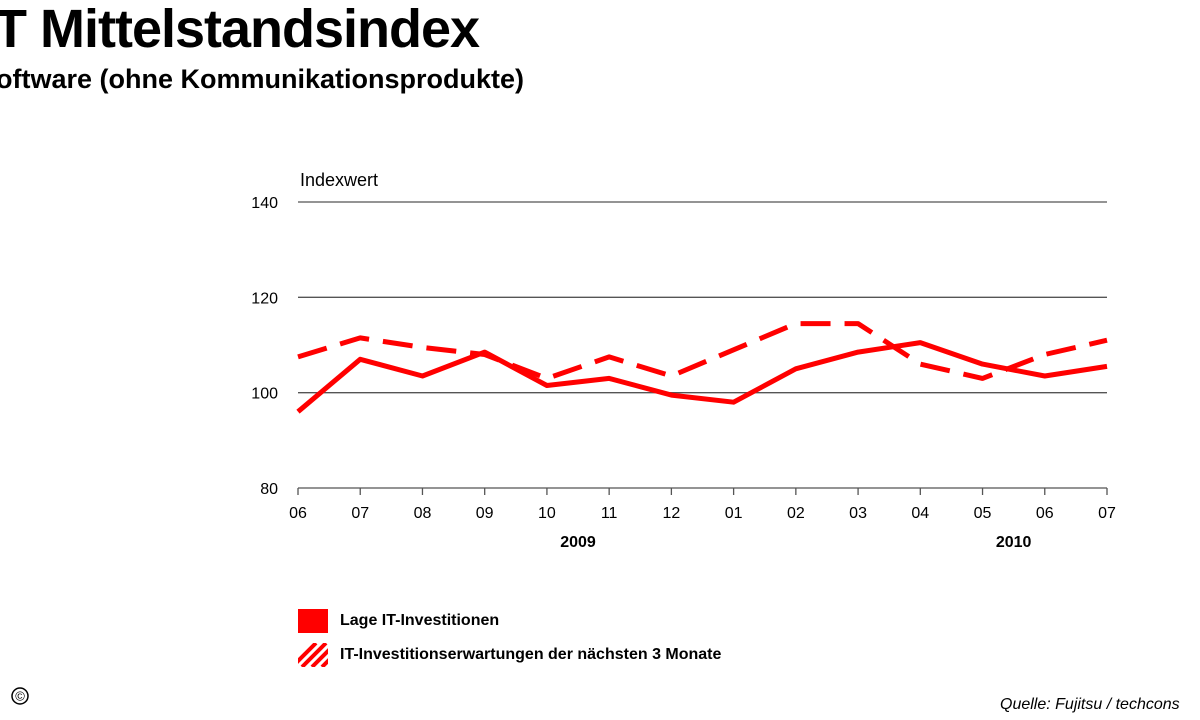 This screenshot has height=720, width=1200. I want to click on copyright-icon: ©, so click(20, 696).